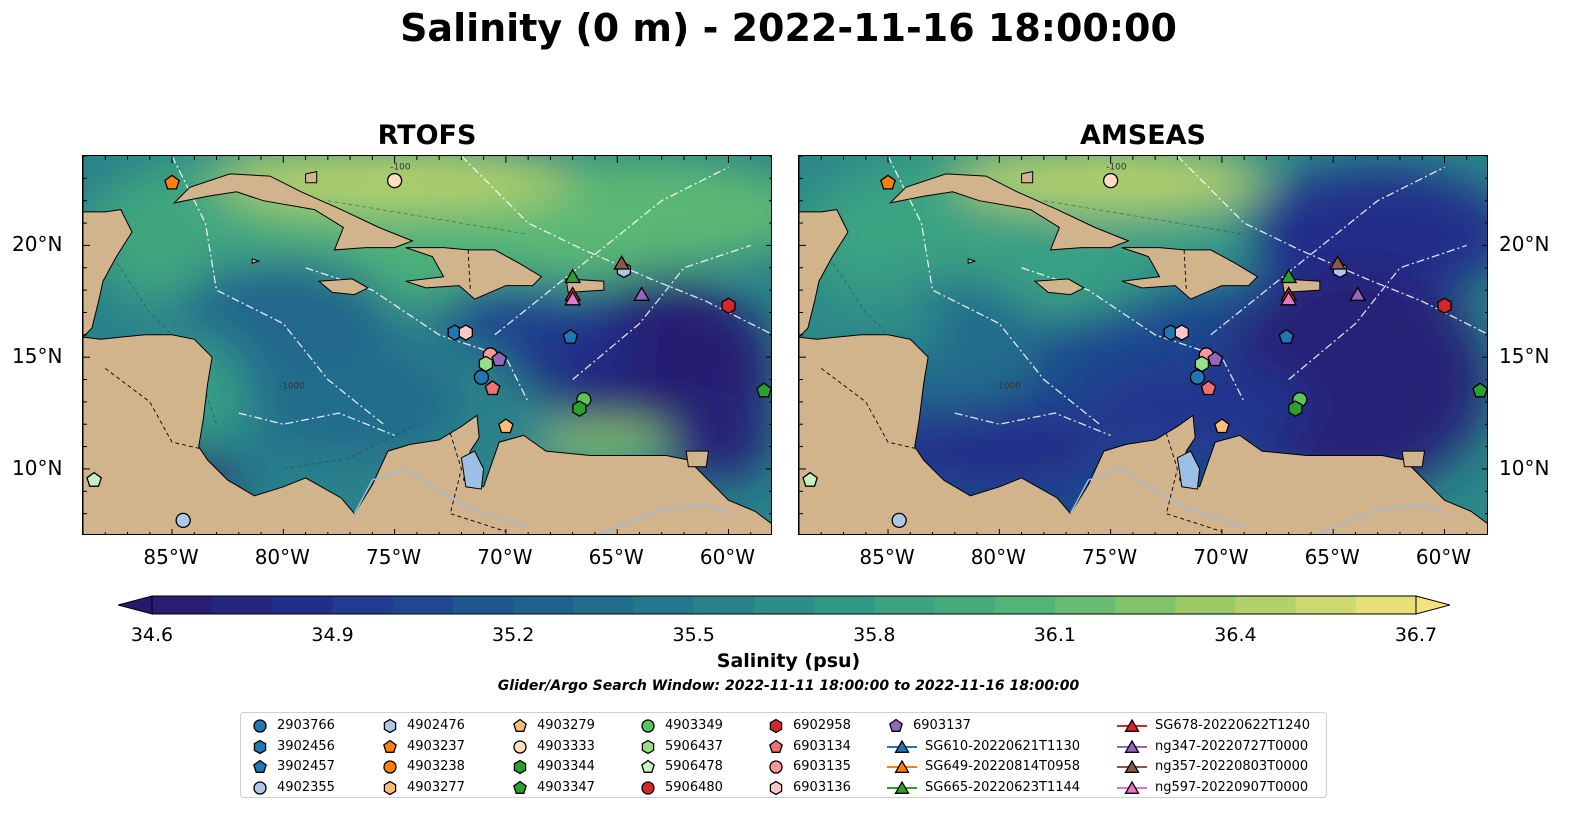  I want to click on legend-item: 6903136, so click(809, 788).